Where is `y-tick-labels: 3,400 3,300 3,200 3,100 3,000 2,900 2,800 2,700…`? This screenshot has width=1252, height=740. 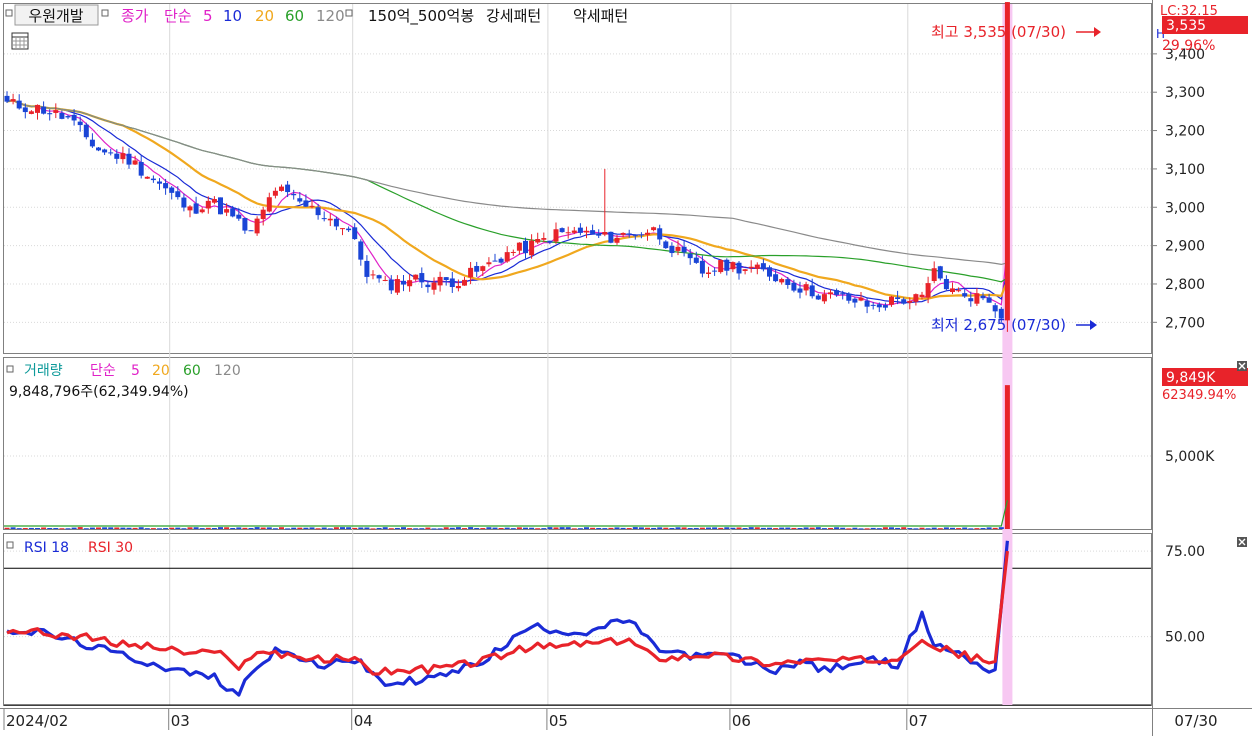 y-tick-labels: 3,400 3,300 3,200 3,100 3,000 2,900 2,800 2,700… is located at coordinates (1183, 346).